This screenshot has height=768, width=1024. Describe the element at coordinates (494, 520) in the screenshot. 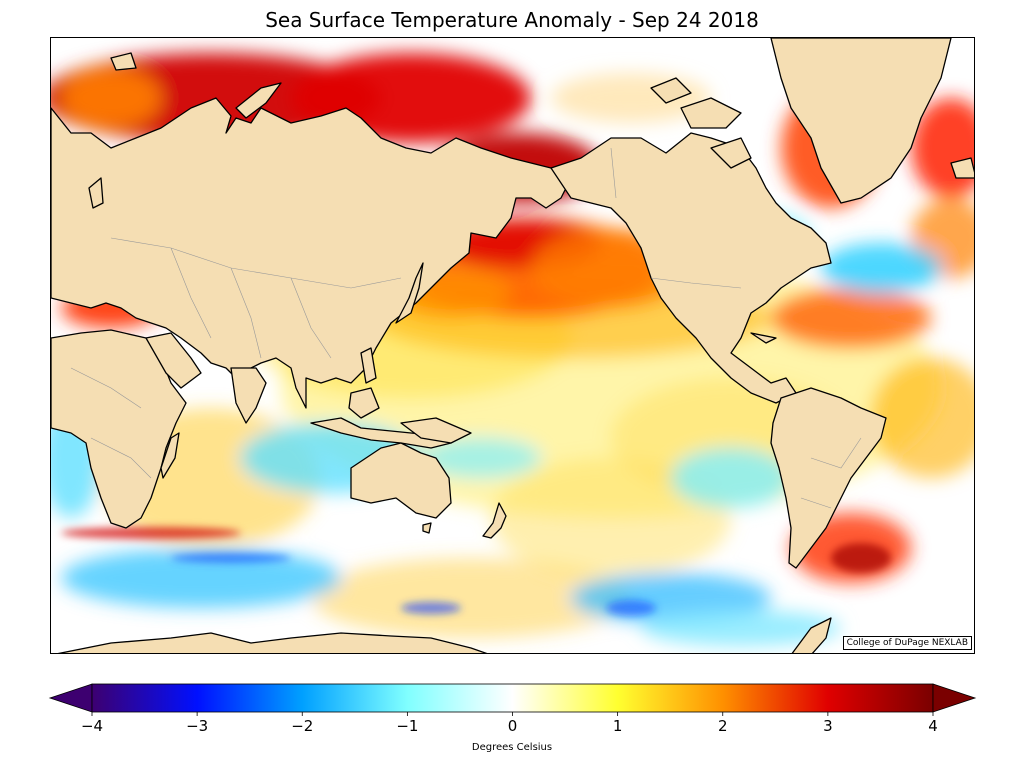

I see `new-zealand-land` at that location.